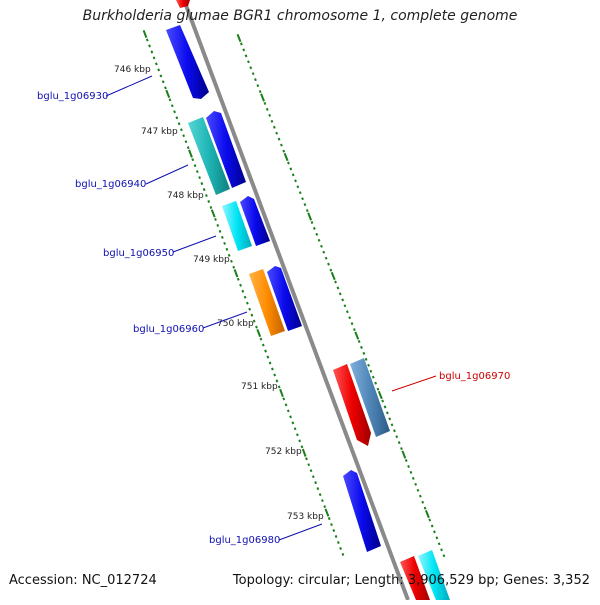 The height and width of the screenshot is (605, 600). I want to click on gene-feature-teal, so click(209, 156).